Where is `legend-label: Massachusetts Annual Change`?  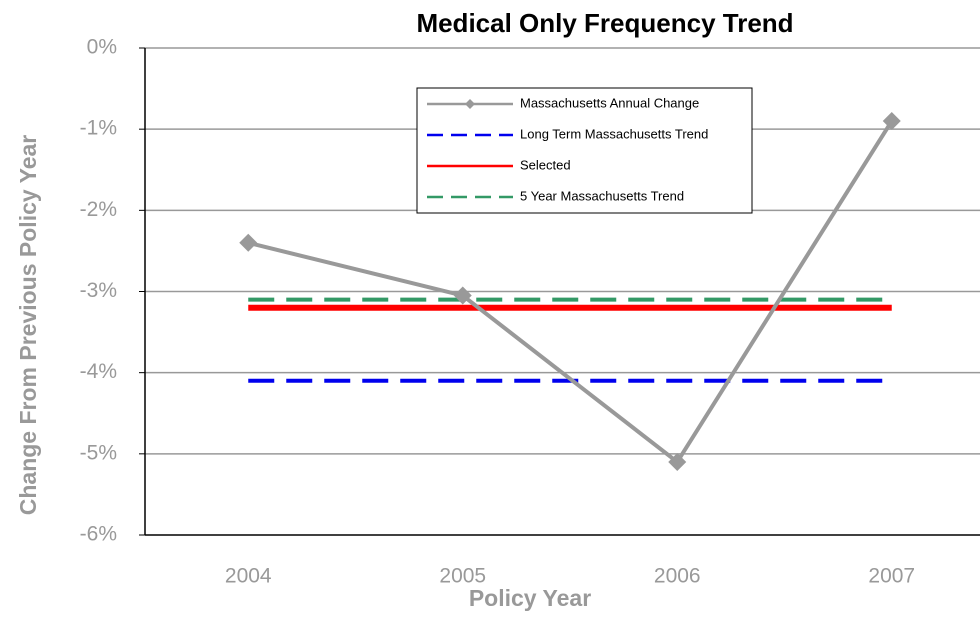
legend-label: Massachusetts Annual Change is located at coordinates (609, 102).